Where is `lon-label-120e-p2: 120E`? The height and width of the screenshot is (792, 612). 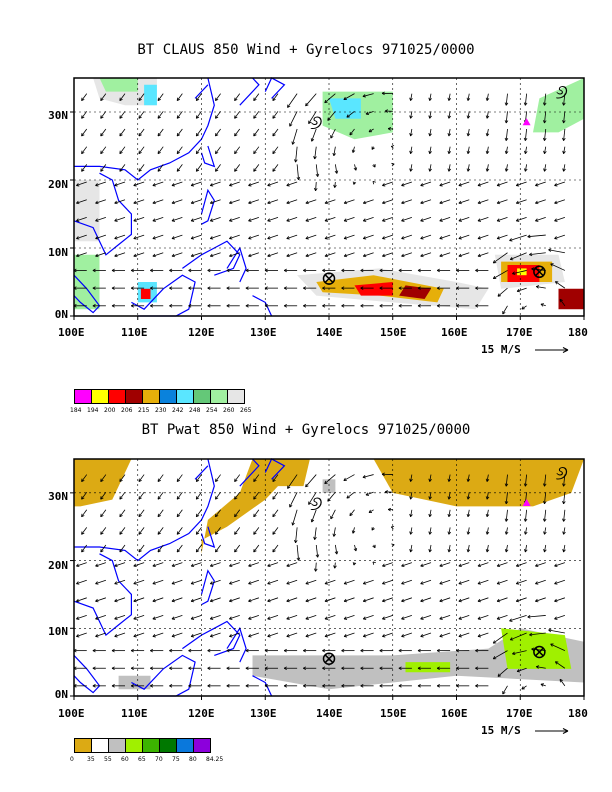 lon-label-120e-p2: 120E is located at coordinates (201, 713).